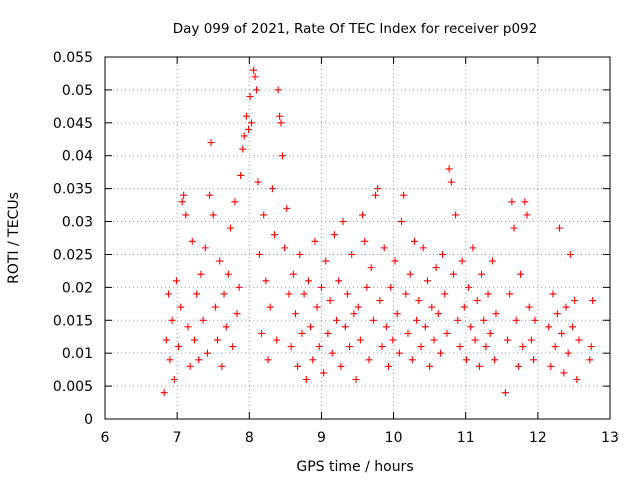  Describe the element at coordinates (538, 438) in the screenshot. I see `x-tick-label: 12` at that location.